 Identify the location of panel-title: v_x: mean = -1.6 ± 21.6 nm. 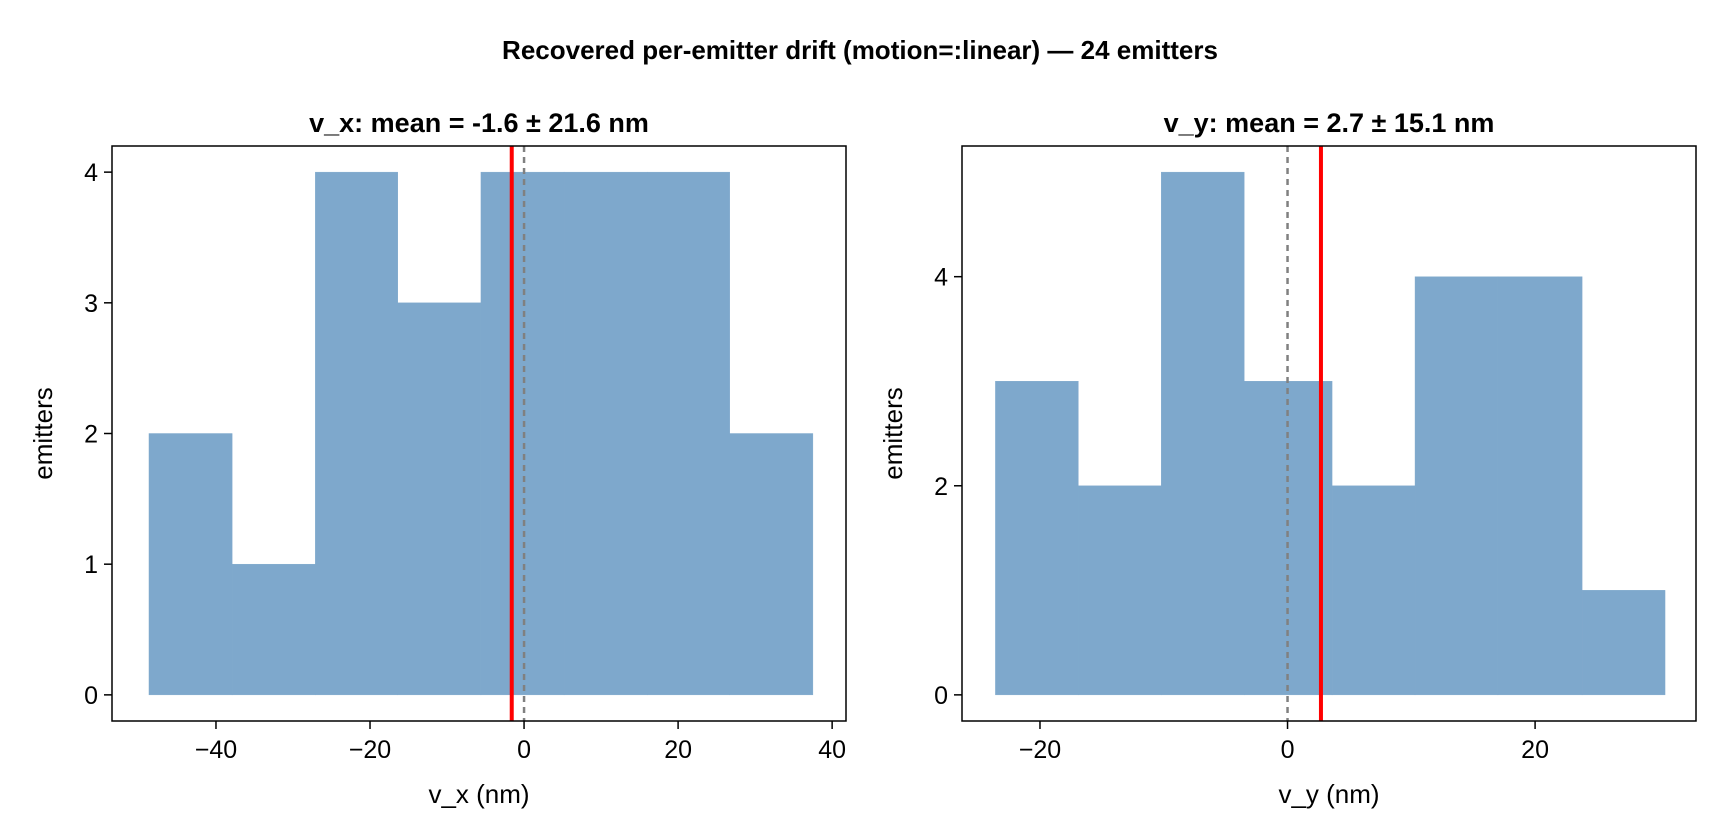
(479, 123).